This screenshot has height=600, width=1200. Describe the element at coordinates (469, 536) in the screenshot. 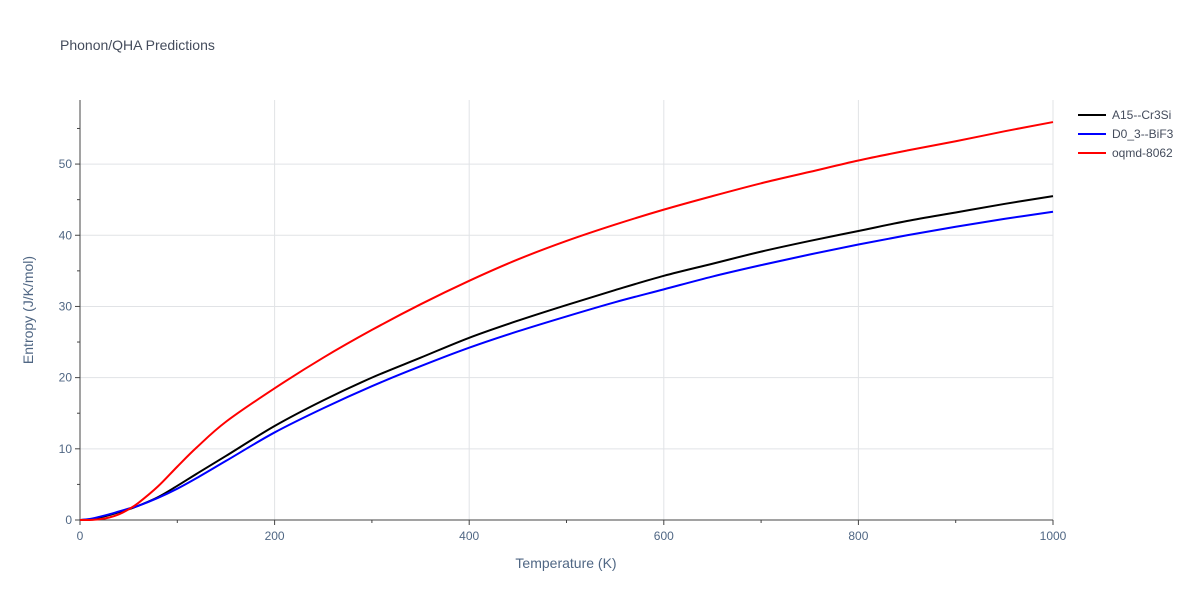

I see `x-tick-label: 400` at that location.